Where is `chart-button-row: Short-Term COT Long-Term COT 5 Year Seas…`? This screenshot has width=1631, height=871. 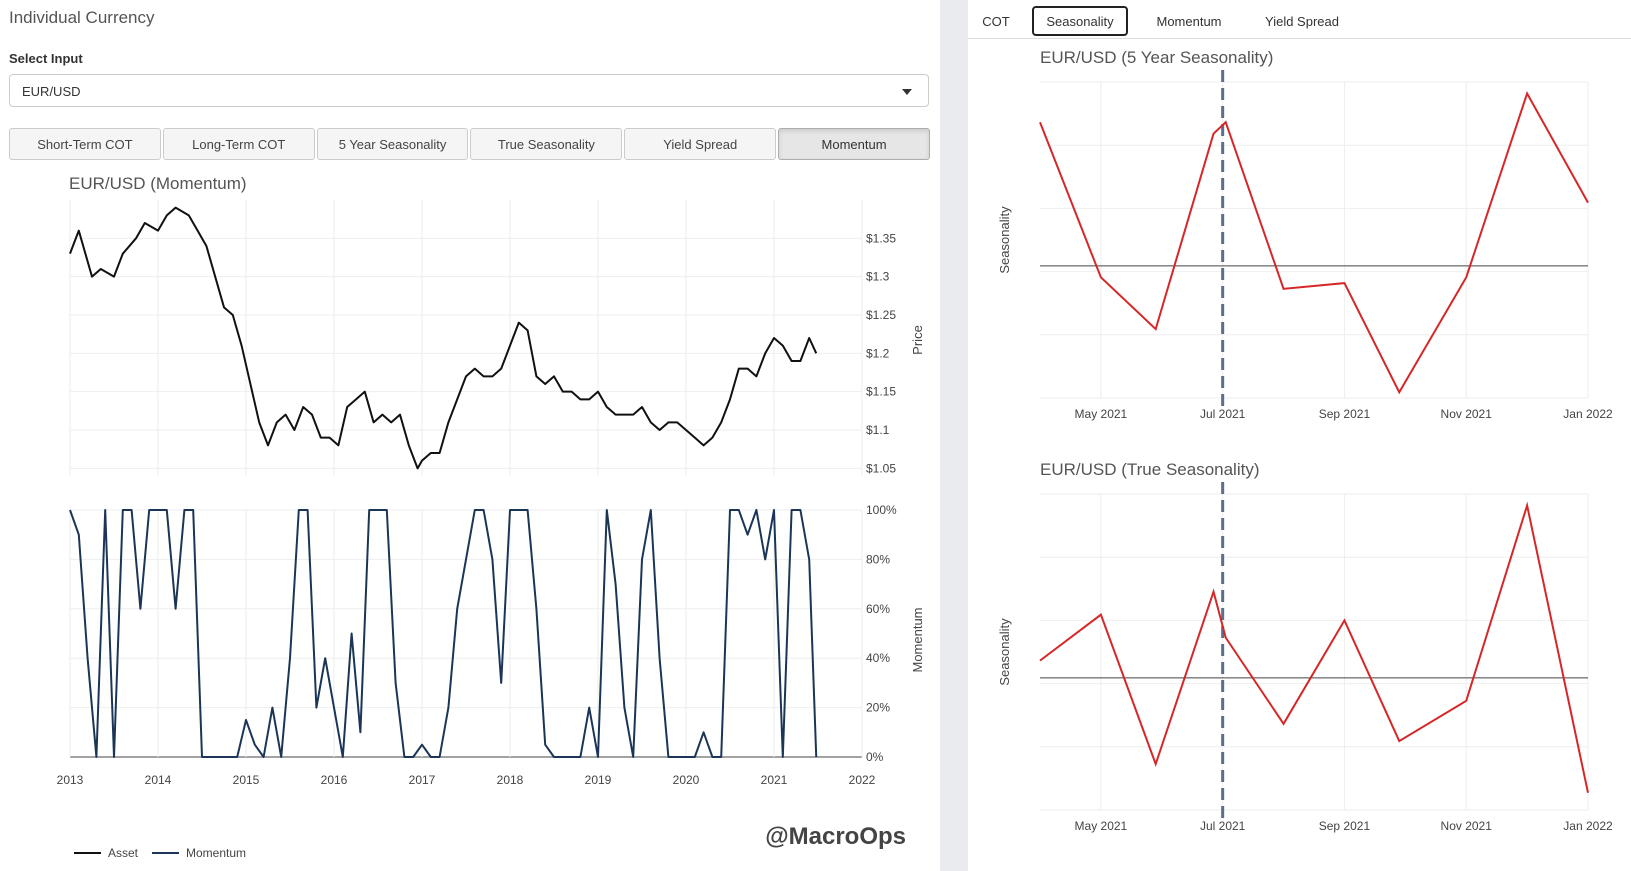 chart-button-row: Short-Term COT Long-Term COT 5 Year Seas… is located at coordinates (469, 145).